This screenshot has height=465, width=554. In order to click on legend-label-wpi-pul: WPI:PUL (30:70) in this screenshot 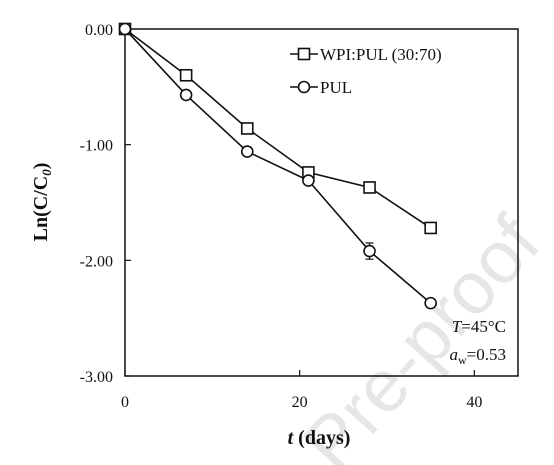, I will do `click(381, 54)`.